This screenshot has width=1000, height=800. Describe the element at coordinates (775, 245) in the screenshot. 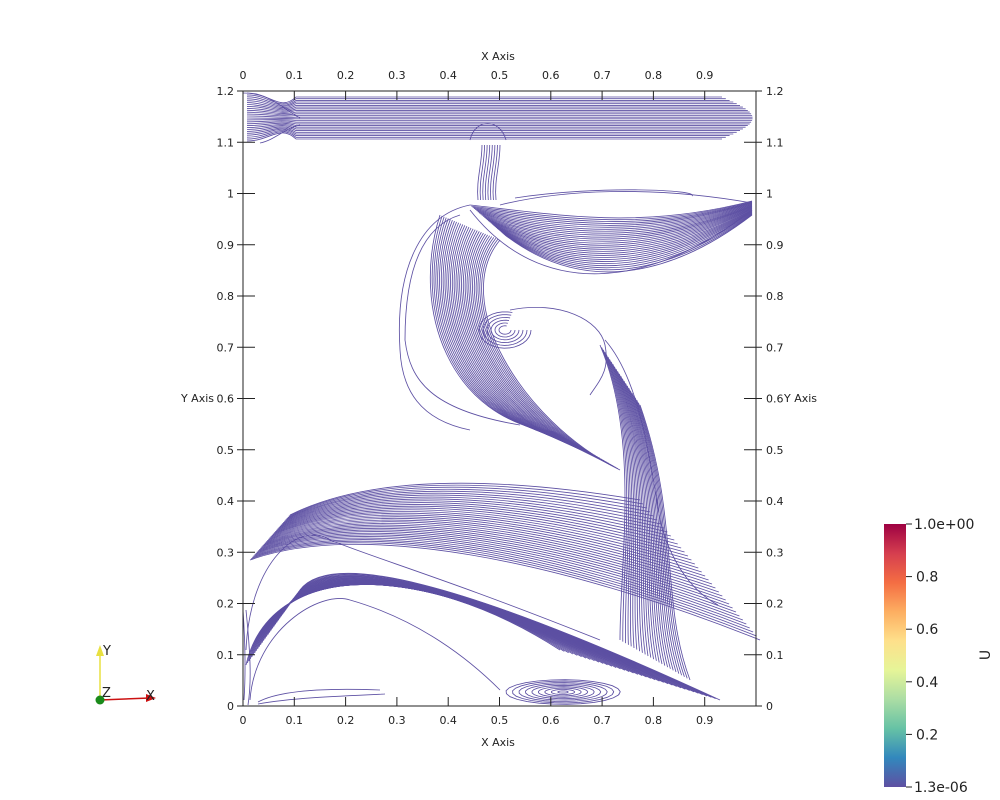

I see `y-tick-label-right: 0.9` at that location.